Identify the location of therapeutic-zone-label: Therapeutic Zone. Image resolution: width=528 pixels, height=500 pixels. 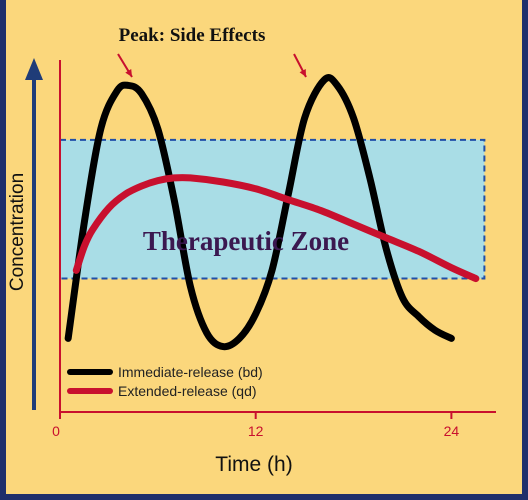
(246, 241).